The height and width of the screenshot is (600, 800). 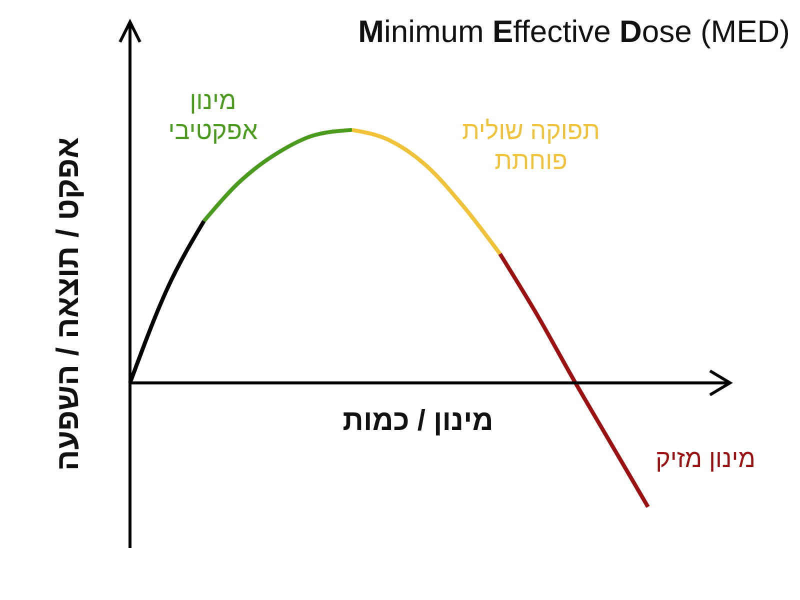 What do you see at coordinates (705, 459) in the screenshot?
I see `series-label: מינון מזיק` at bounding box center [705, 459].